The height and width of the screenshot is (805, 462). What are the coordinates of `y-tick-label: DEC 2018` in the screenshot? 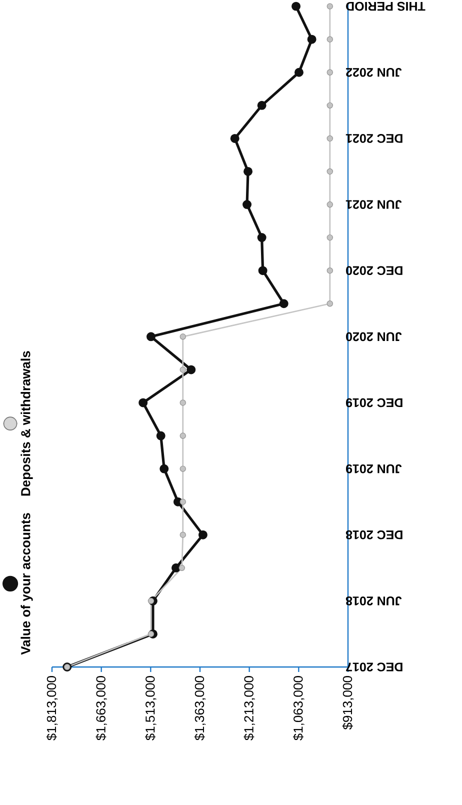 It's located at (374, 535).